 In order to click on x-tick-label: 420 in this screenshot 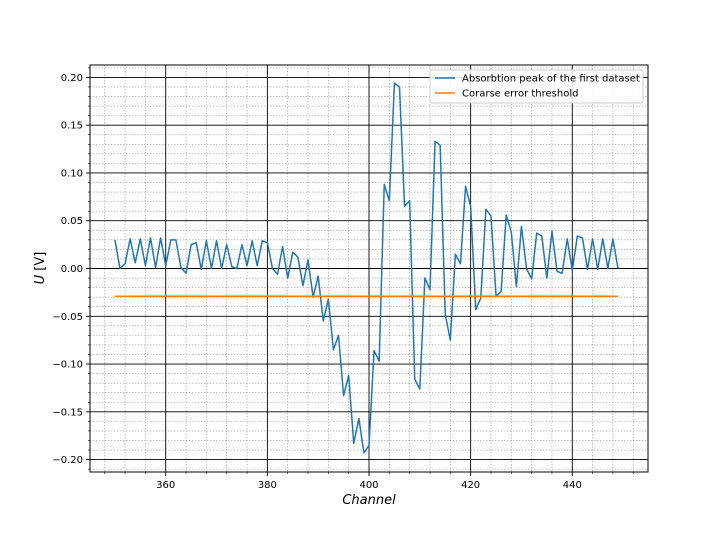, I will do `click(470, 485)`.